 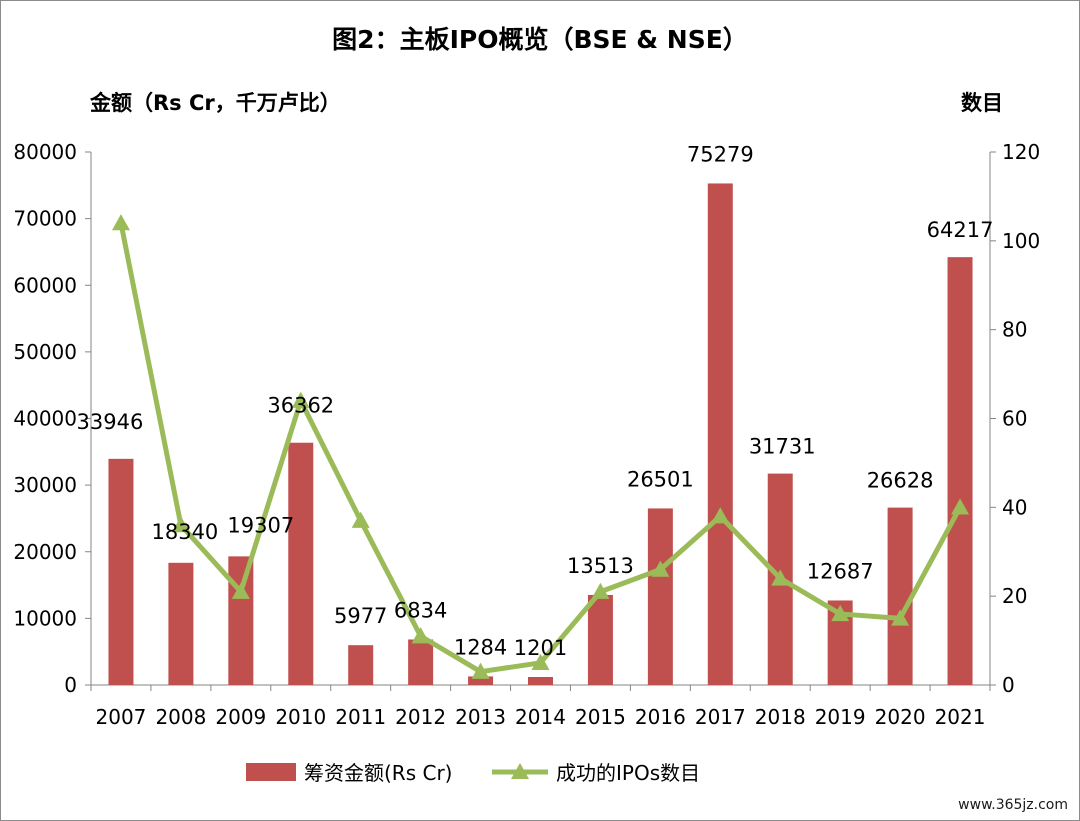 I want to click on left-tick-label: 60000, so click(x=45, y=285).